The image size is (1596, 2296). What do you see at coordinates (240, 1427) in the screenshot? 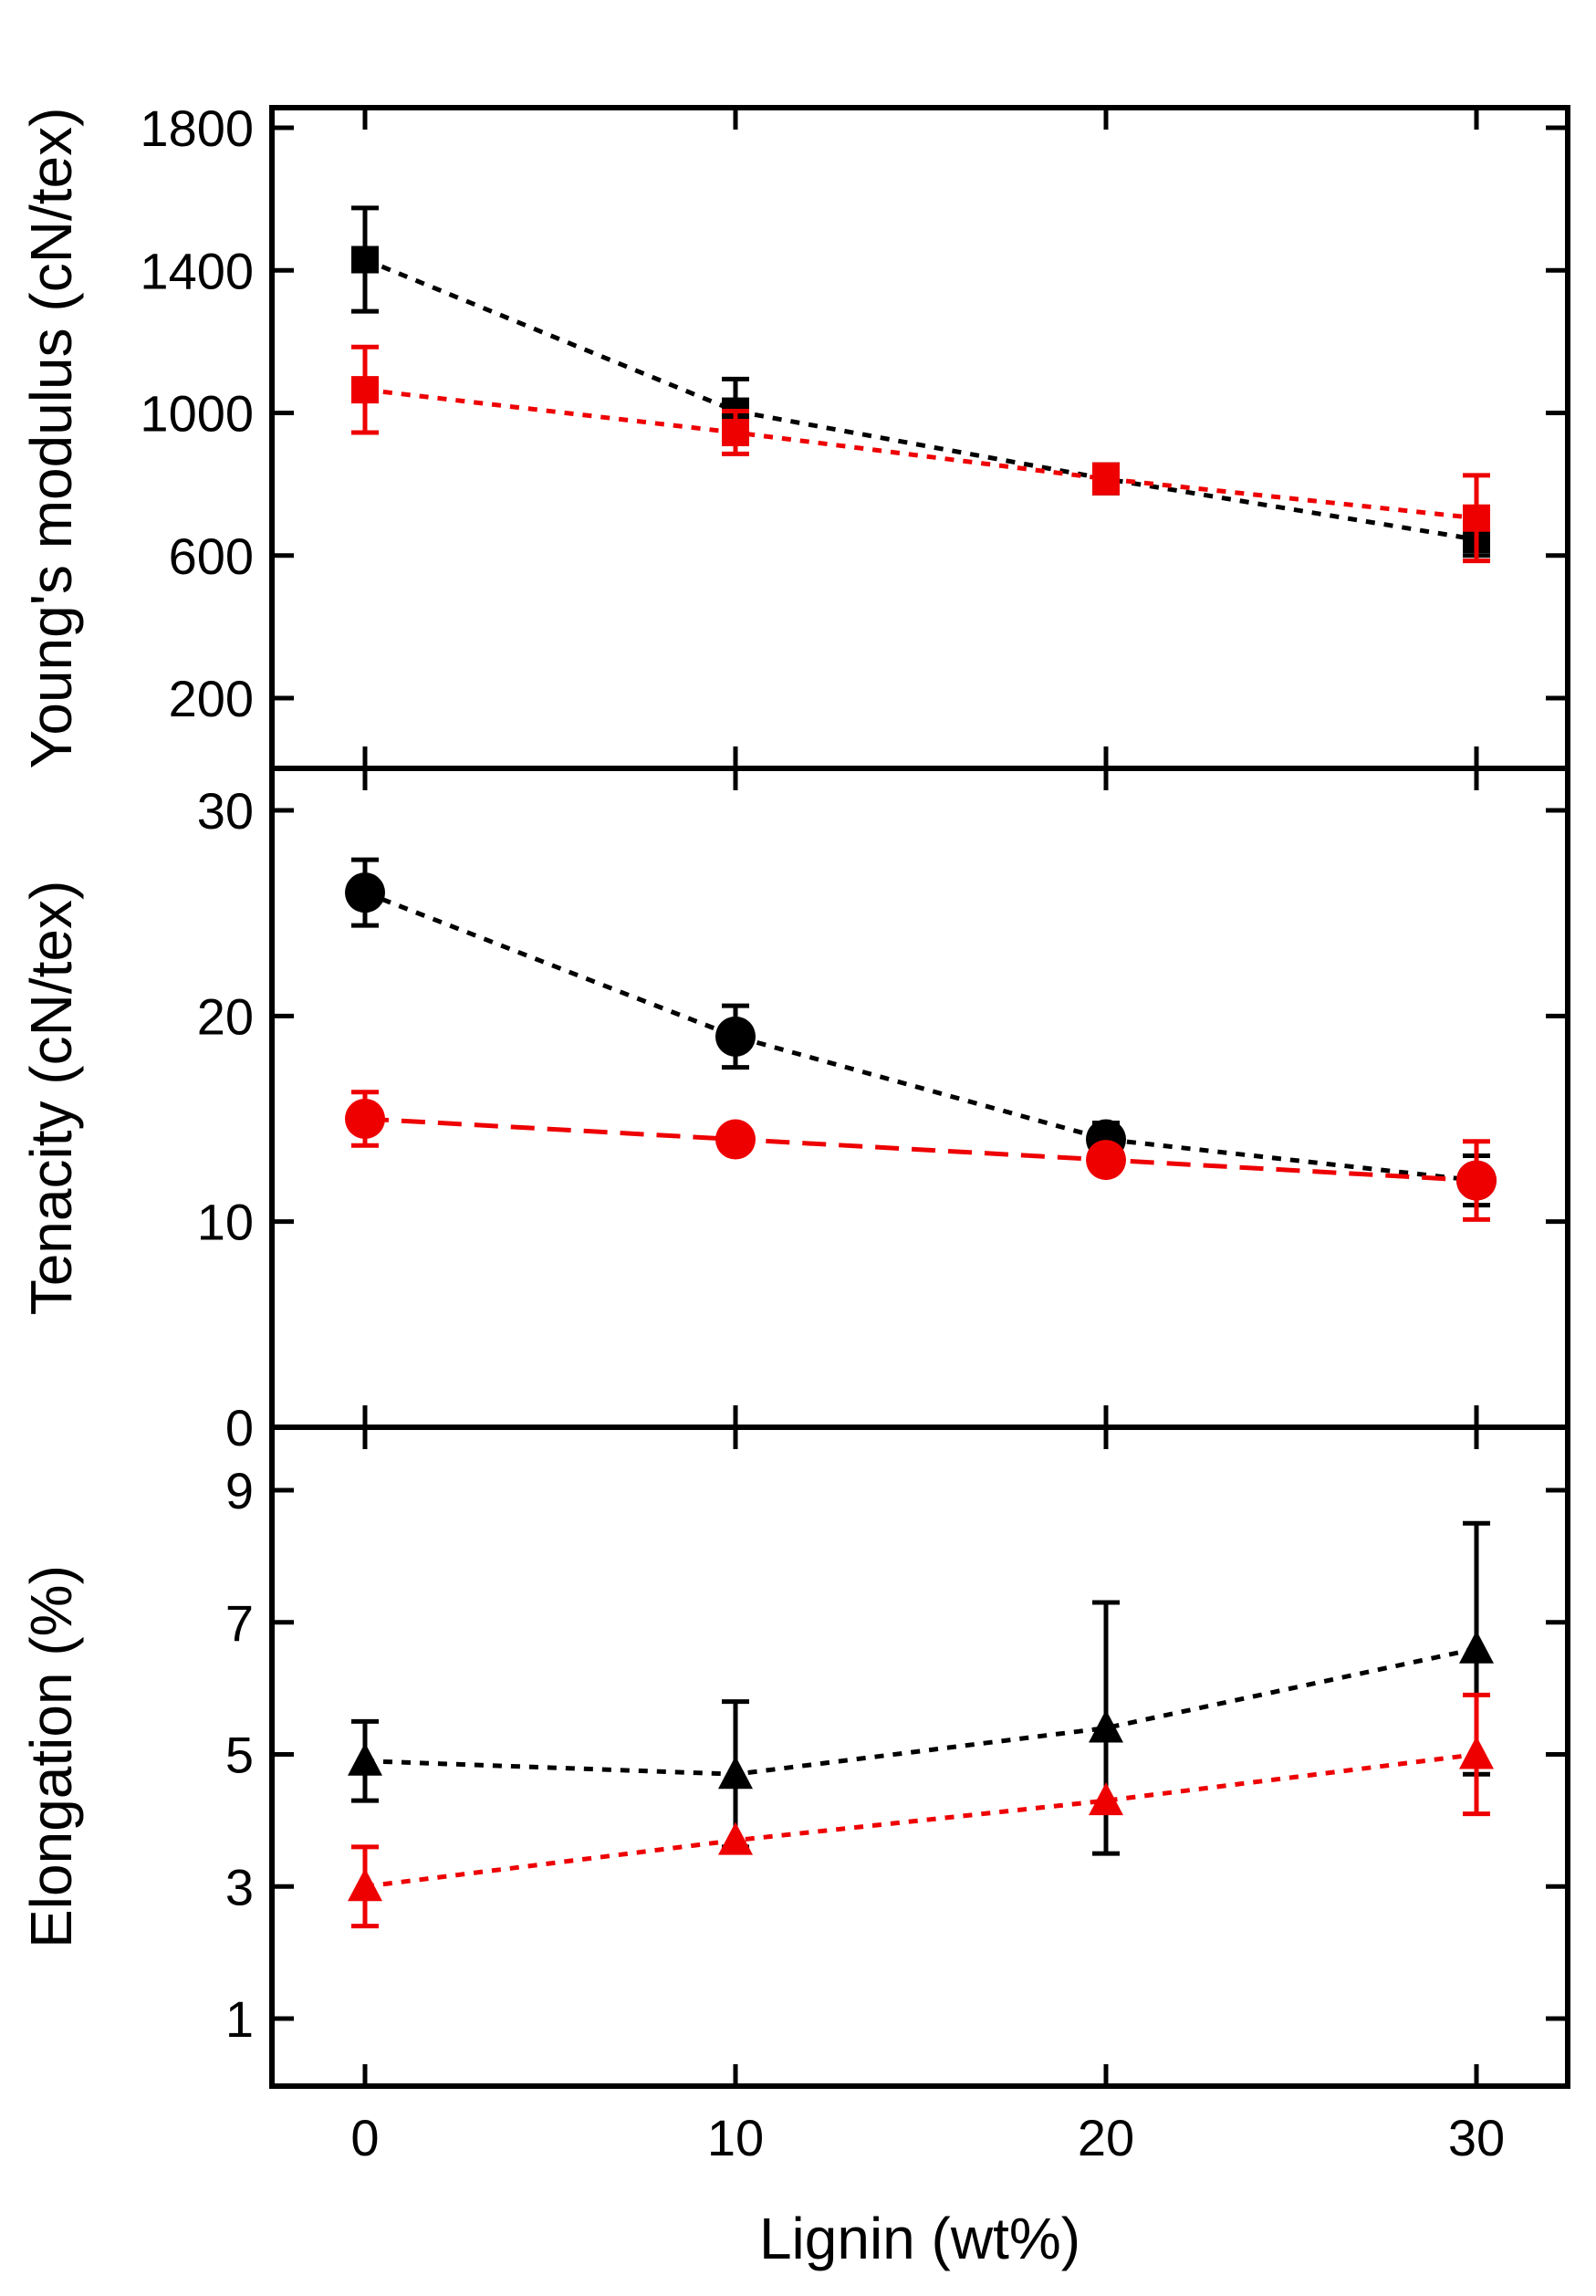
I see `y-tick-label: 0` at bounding box center [240, 1427].